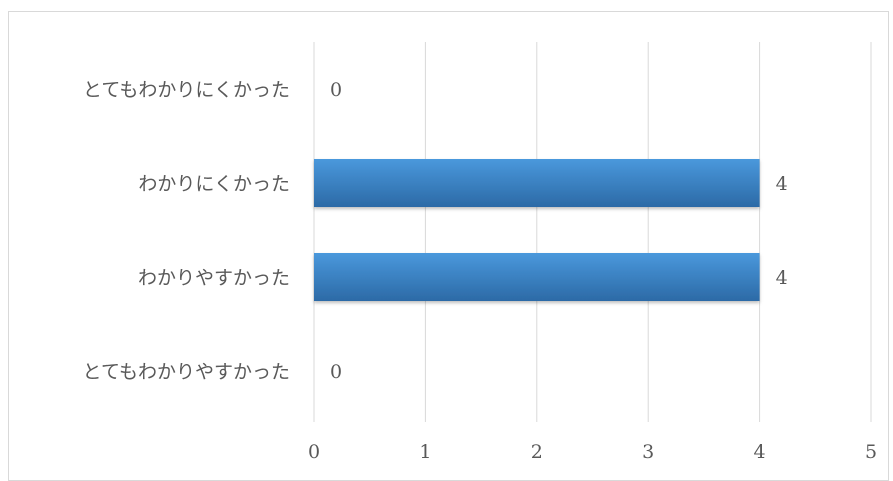 The image size is (893, 481). I want to click on x-tick-label: 0, so click(314, 452).